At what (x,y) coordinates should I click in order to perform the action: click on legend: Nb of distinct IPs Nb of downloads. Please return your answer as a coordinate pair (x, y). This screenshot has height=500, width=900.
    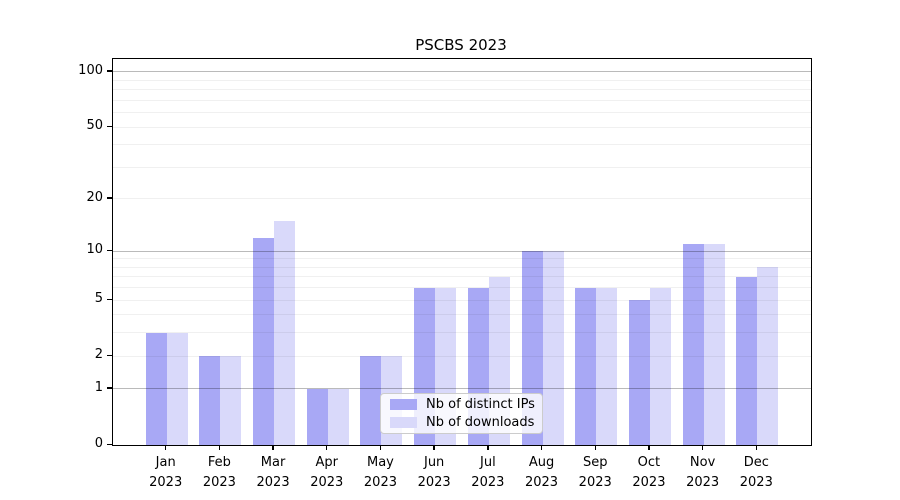
    Looking at the image, I should click on (461, 413).